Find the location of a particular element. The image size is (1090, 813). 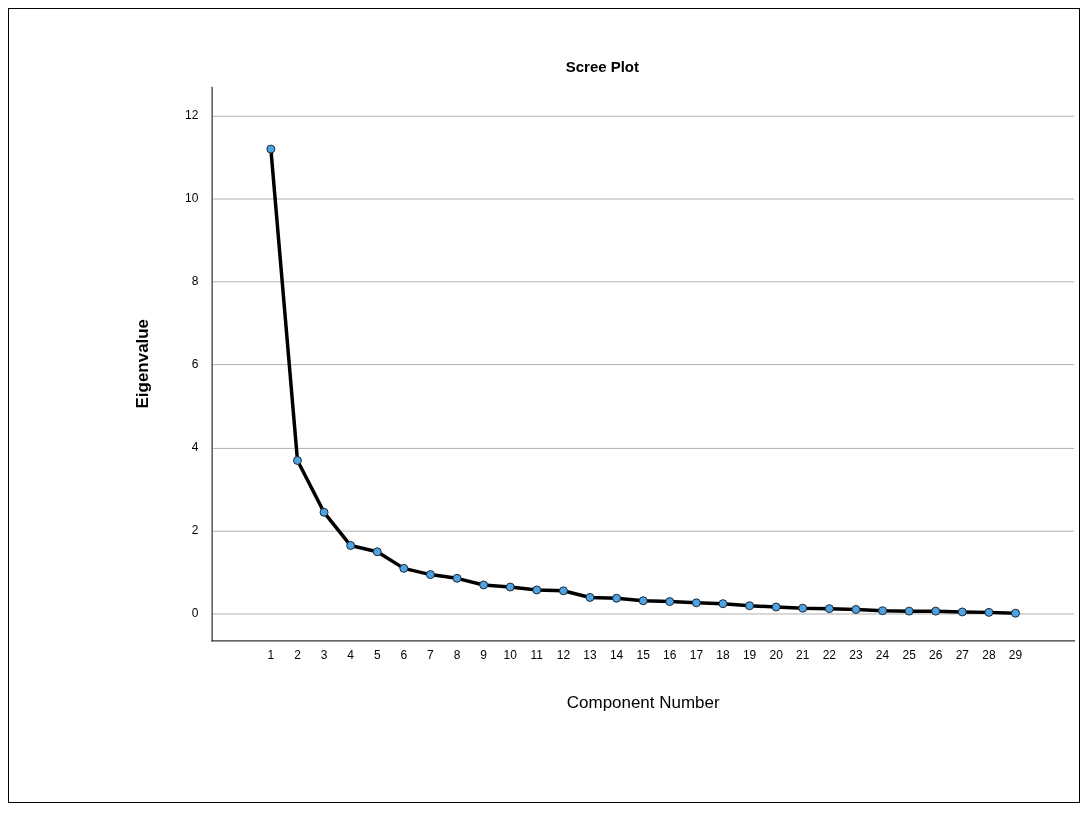

x-tick-label: 23 is located at coordinates (856, 655).